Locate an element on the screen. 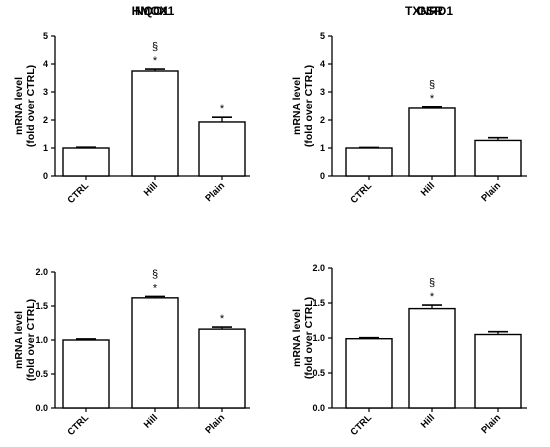 The height and width of the screenshot is (447, 550). chart-title: GSR is located at coordinates (430, 11).